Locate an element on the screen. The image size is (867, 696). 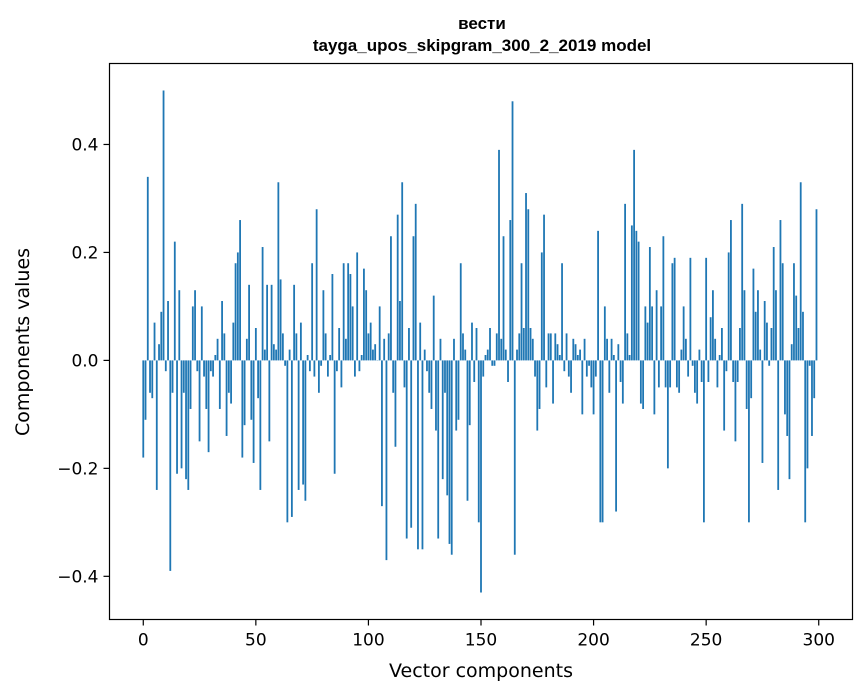
x-tick-label: 300 is located at coordinates (819, 641).